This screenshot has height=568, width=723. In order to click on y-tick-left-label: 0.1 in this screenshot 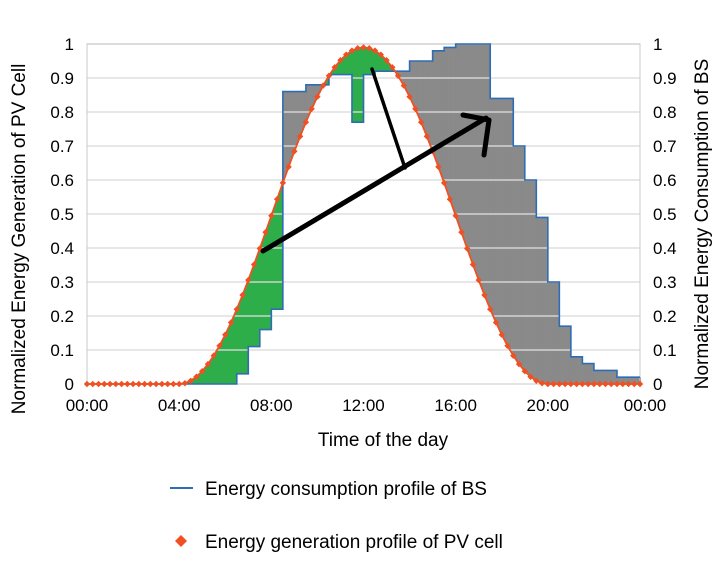, I will do `click(62, 350)`.